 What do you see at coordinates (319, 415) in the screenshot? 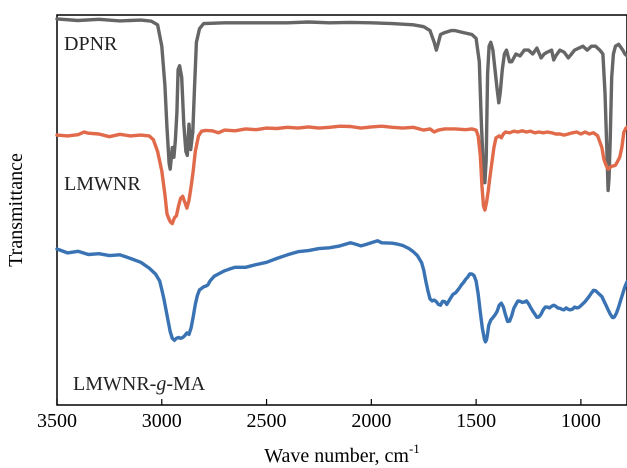
I see `x-axis: 3500 3000 2500 2000 1500 1000` at bounding box center [319, 415].